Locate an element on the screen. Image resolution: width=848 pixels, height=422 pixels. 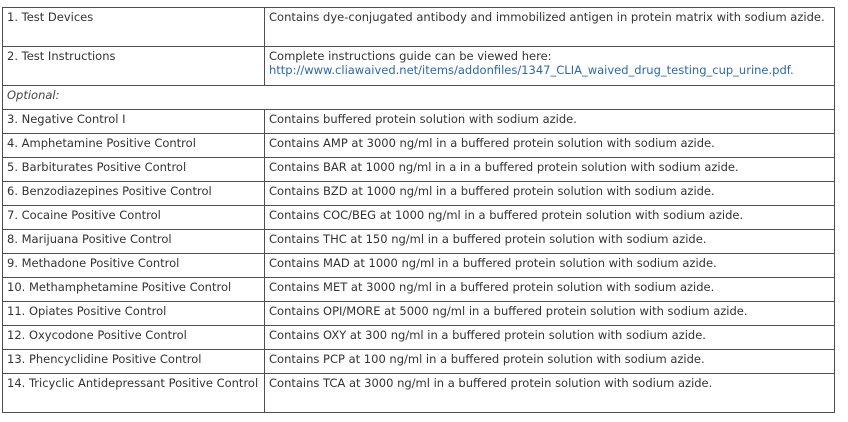
section-heading: Optional: is located at coordinates (418, 97).